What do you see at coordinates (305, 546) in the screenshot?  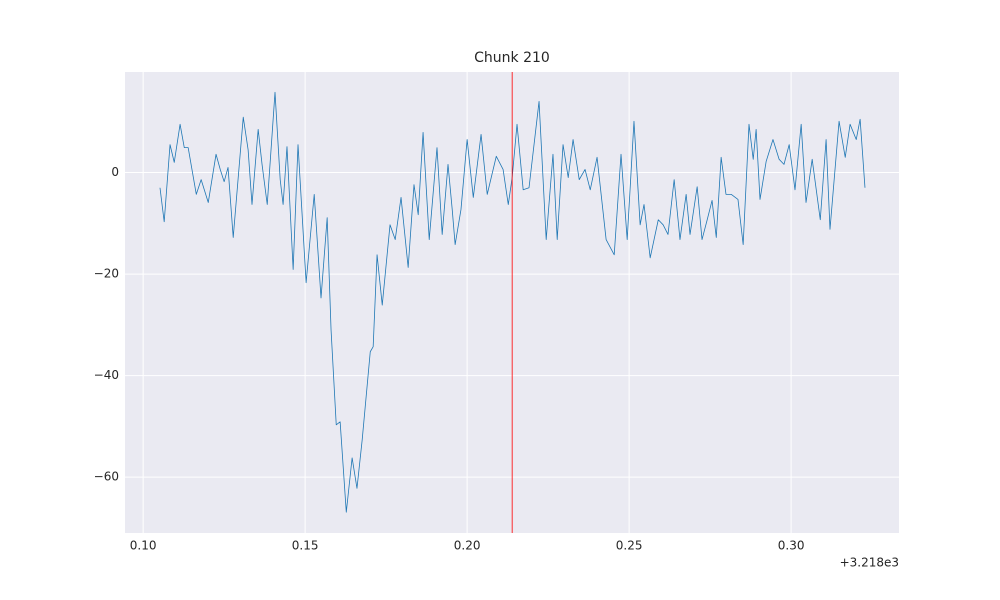 I see `x-tick-label: 0.15` at bounding box center [305, 546].